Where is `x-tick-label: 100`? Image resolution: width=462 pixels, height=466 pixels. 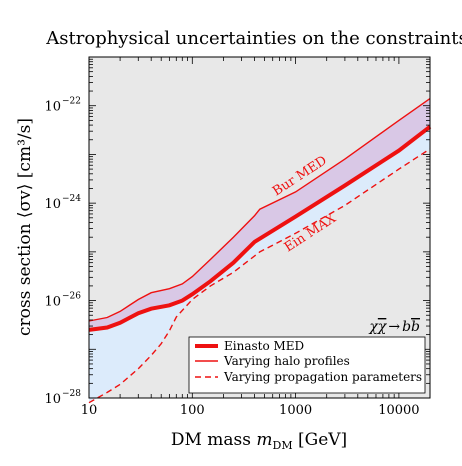
x-tick-label: 100 is located at coordinates (192, 410).